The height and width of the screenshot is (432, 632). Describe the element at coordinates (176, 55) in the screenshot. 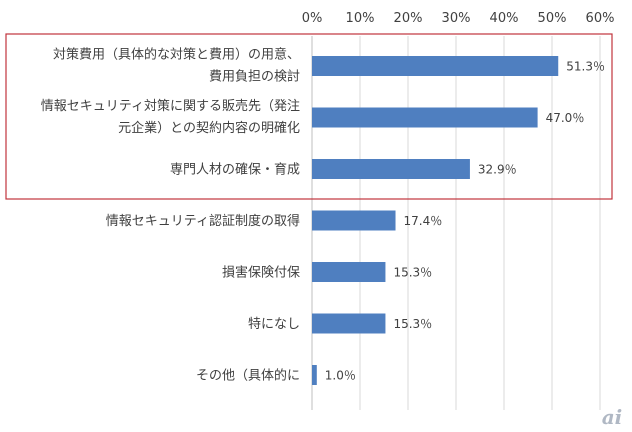

I see `category-label: 対策費用（具体的な対策と費用）の用意、` at that location.